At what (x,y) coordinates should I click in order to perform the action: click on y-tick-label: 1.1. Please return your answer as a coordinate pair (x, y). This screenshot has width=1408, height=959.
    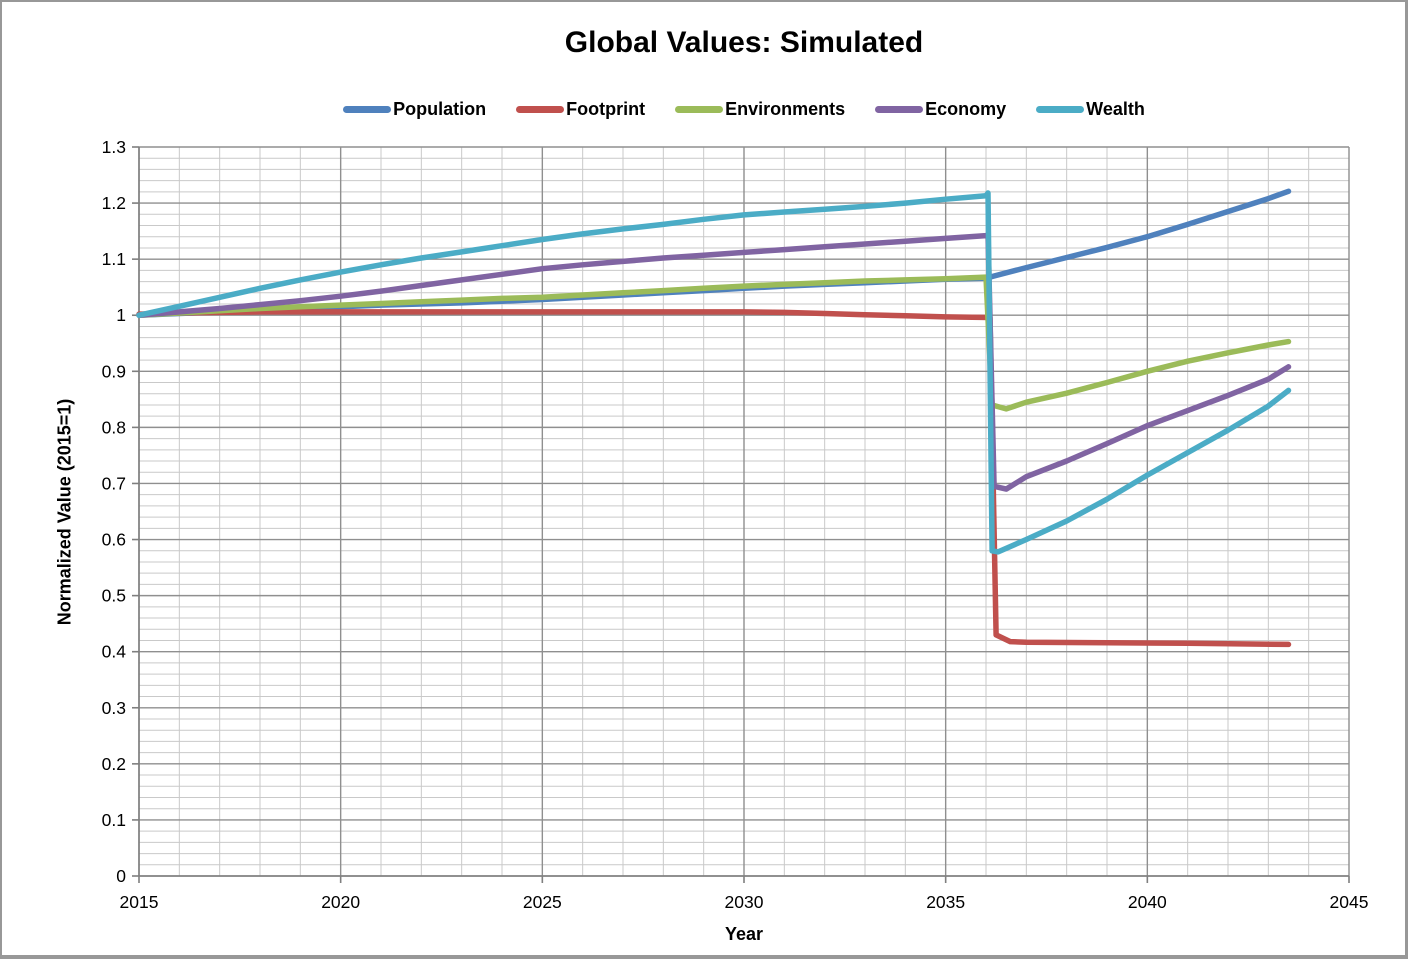
    Looking at the image, I should click on (114, 259).